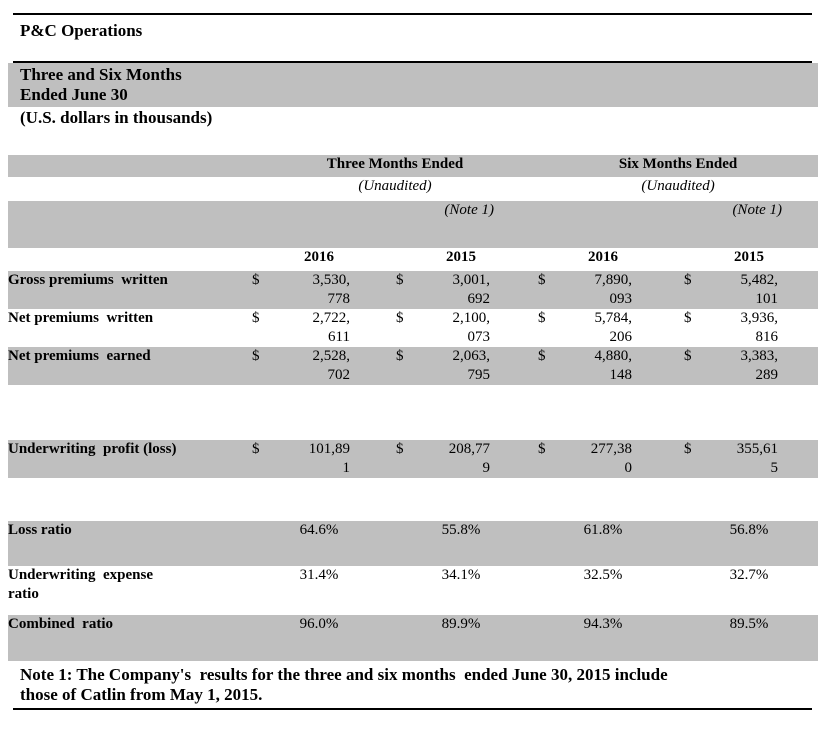 Image resolution: width=826 pixels, height=751 pixels. Describe the element at coordinates (471, 327) in the screenshot. I see `value-cell: 2,100, 073` at that location.